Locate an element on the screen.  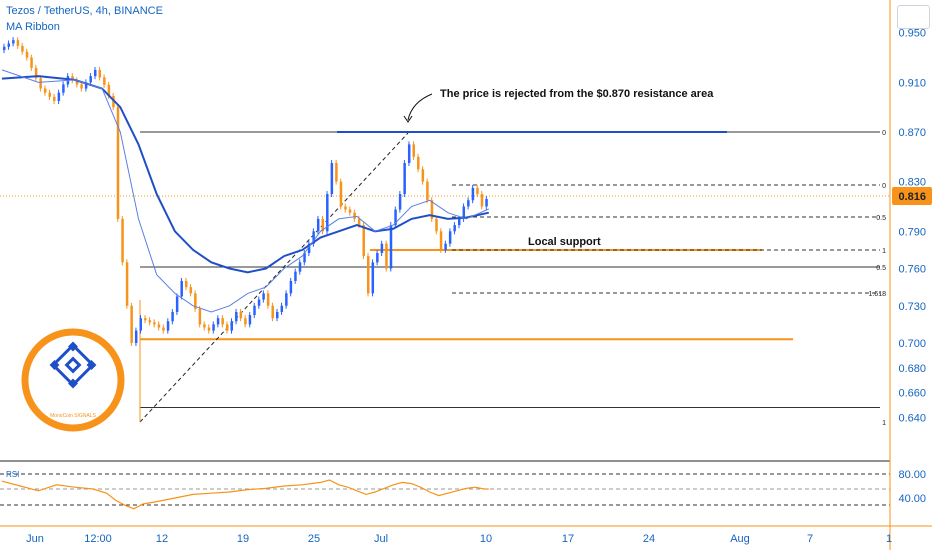
fib-label: 1.618 is located at coordinates (877, 294).